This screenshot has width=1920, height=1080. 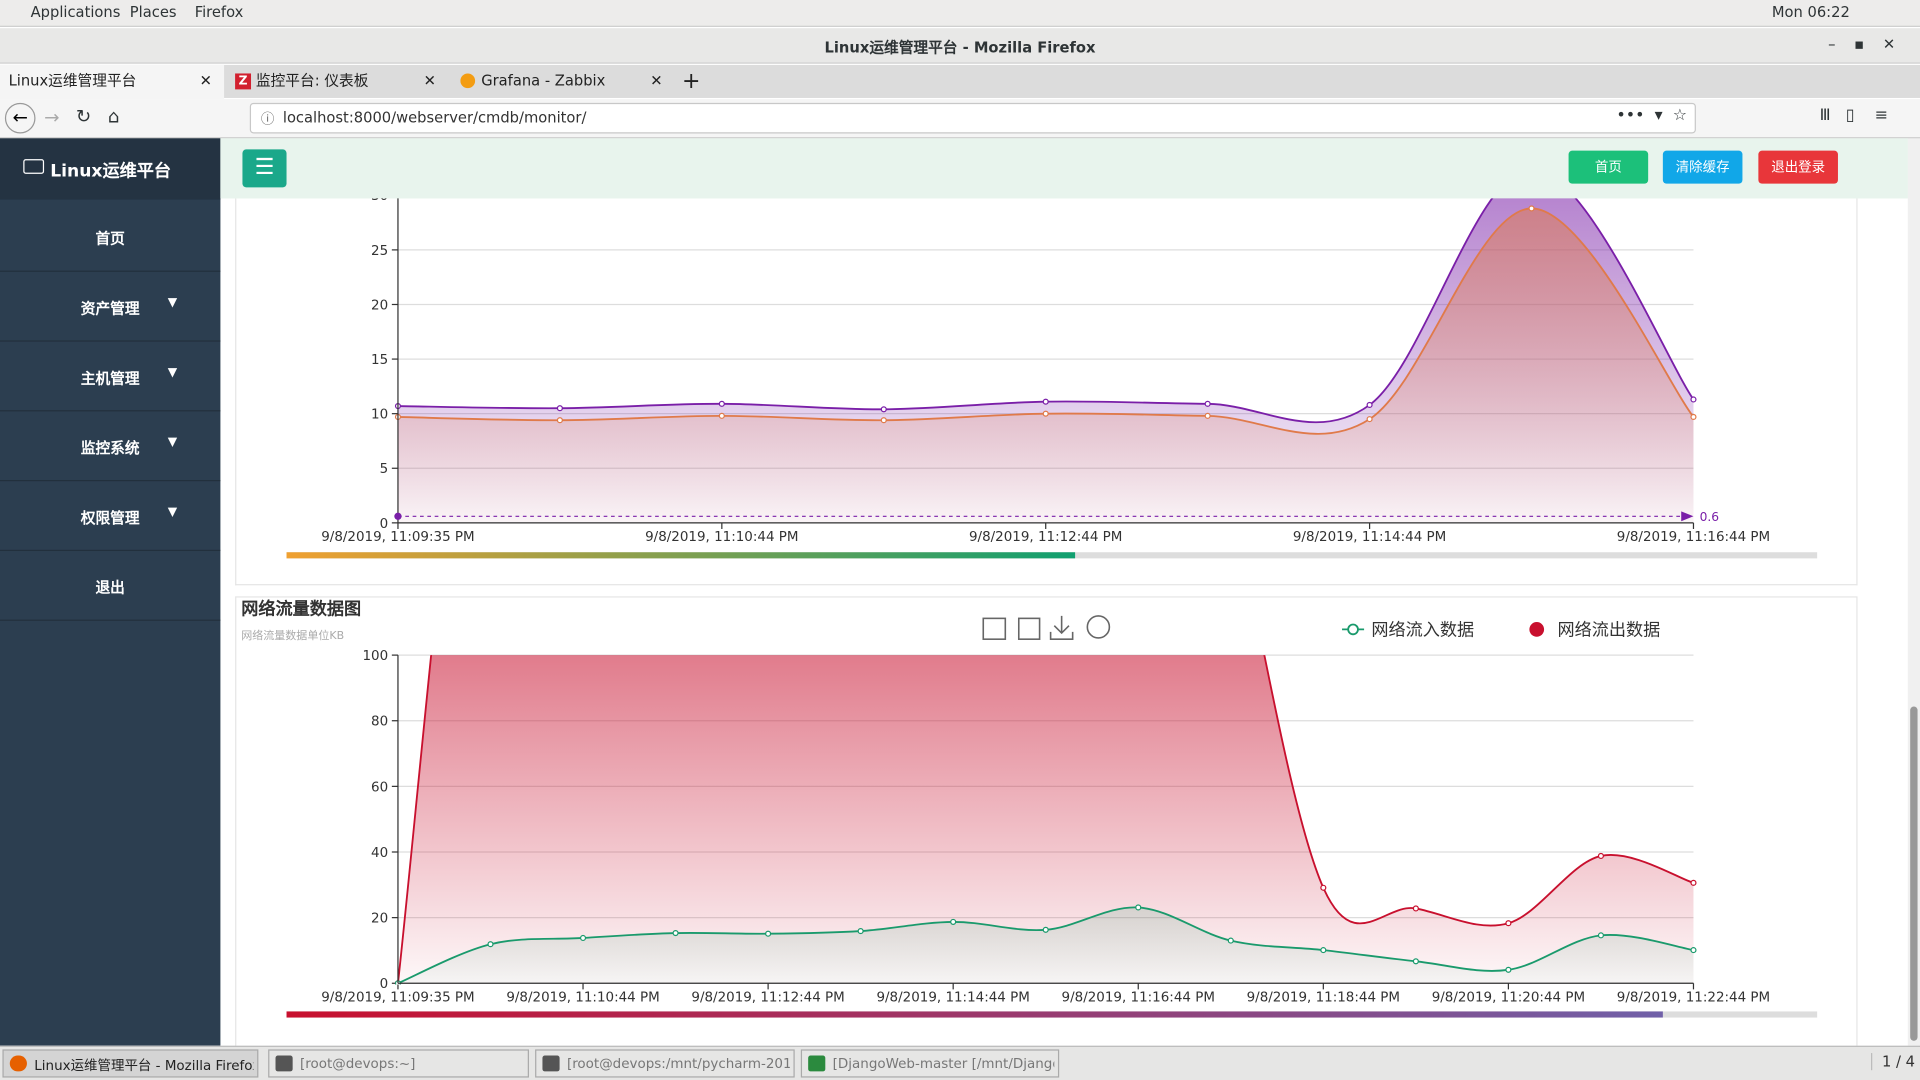 What do you see at coordinates (1046, 627) in the screenshot?
I see `toolbox` at bounding box center [1046, 627].